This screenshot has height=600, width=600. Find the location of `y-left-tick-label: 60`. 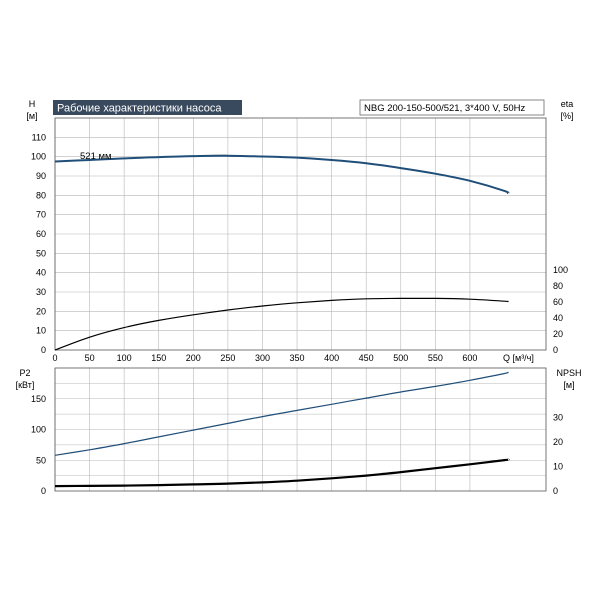

y-left-tick-label: 60 is located at coordinates (41, 234).